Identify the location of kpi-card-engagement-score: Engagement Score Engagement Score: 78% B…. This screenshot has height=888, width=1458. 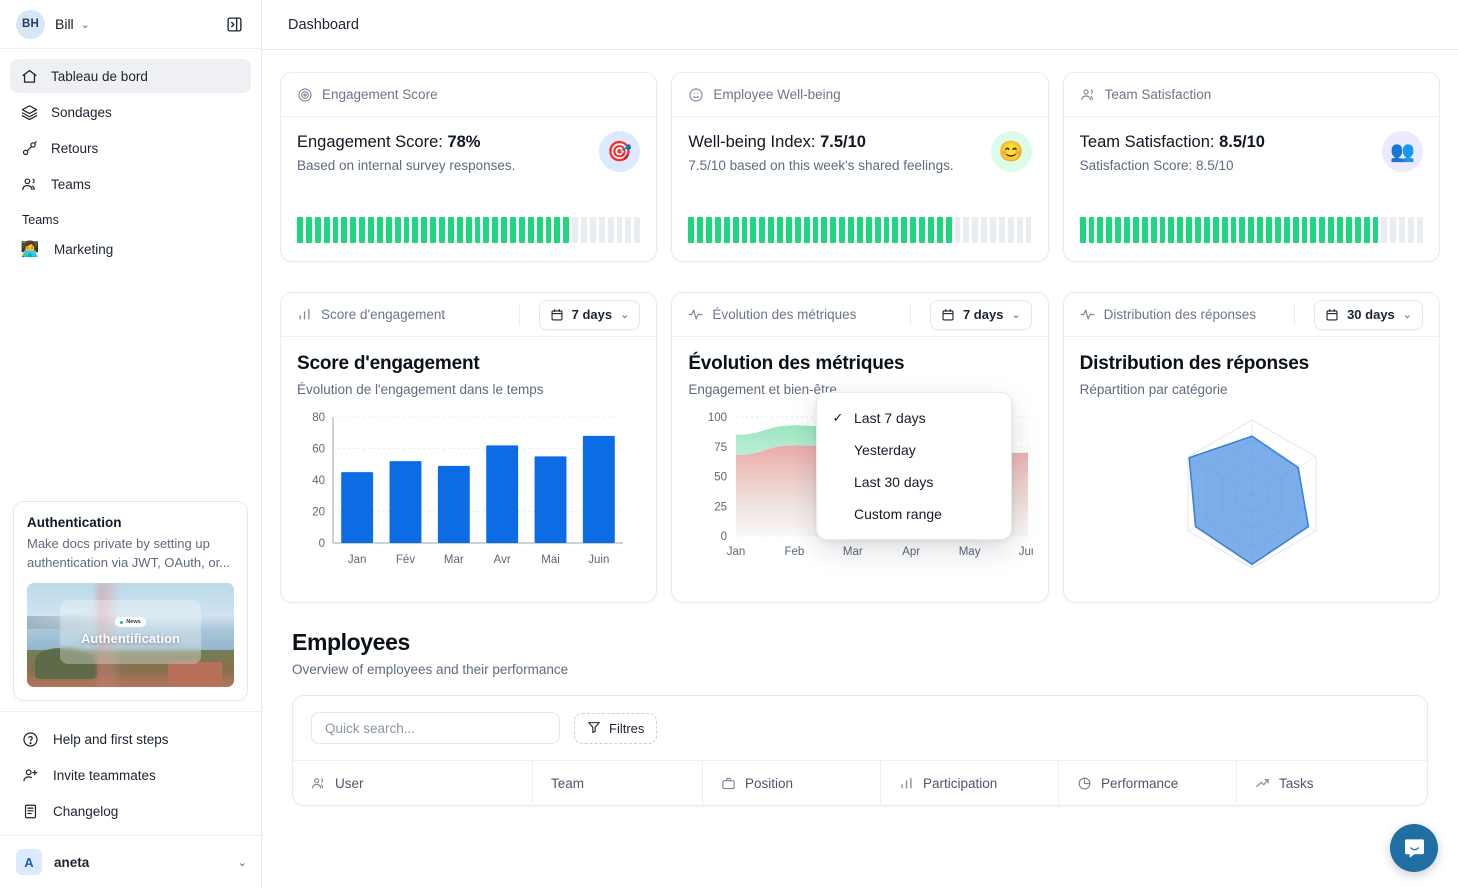
(469, 167).